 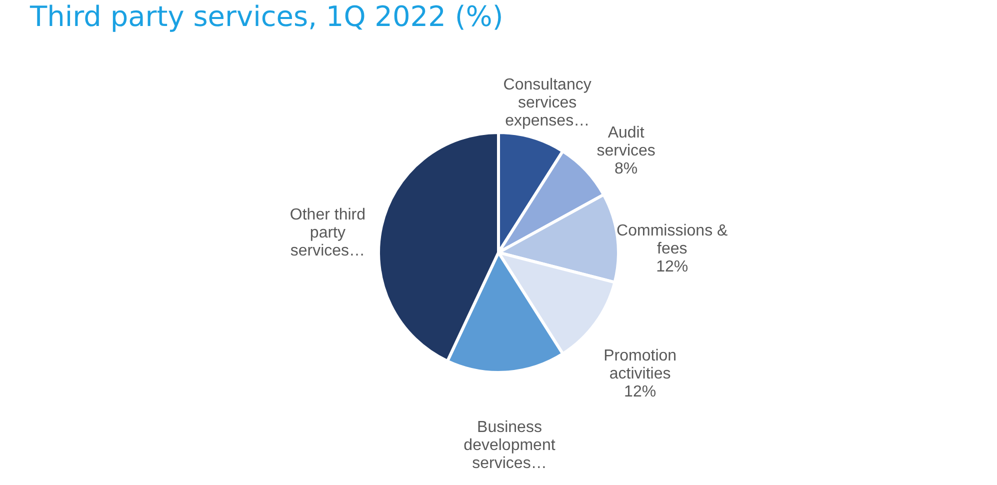 What do you see at coordinates (266, 16) in the screenshot?
I see `chart-title: Third party services, 1Q 2022 (%)` at bounding box center [266, 16].